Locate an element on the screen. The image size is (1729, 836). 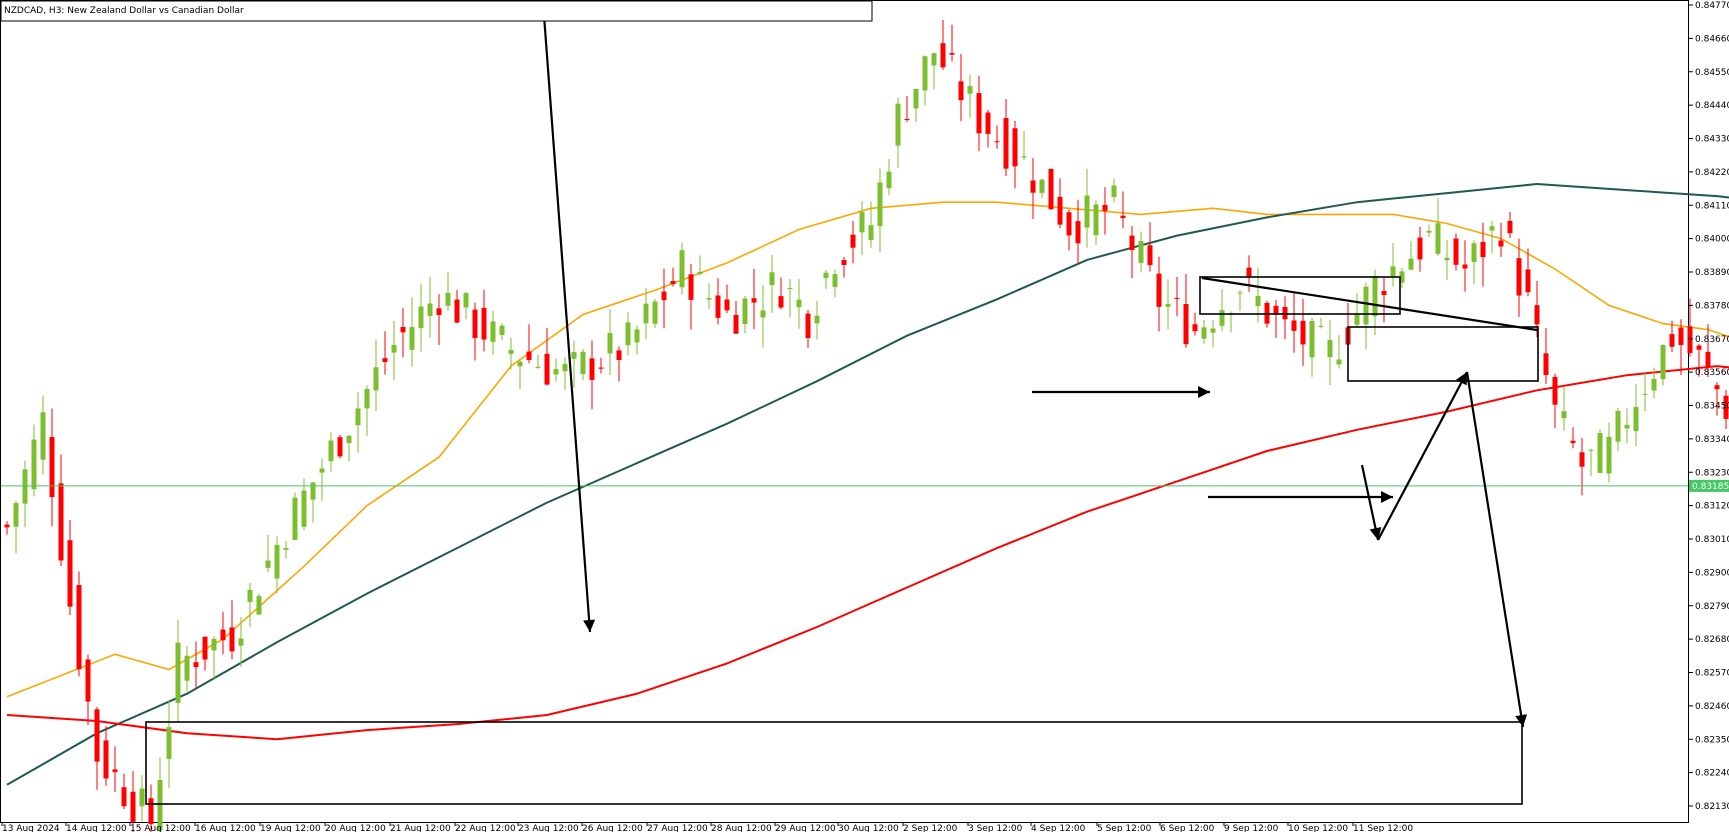
x-tick-label: 21 Aug 12:00 is located at coordinates (420, 828).